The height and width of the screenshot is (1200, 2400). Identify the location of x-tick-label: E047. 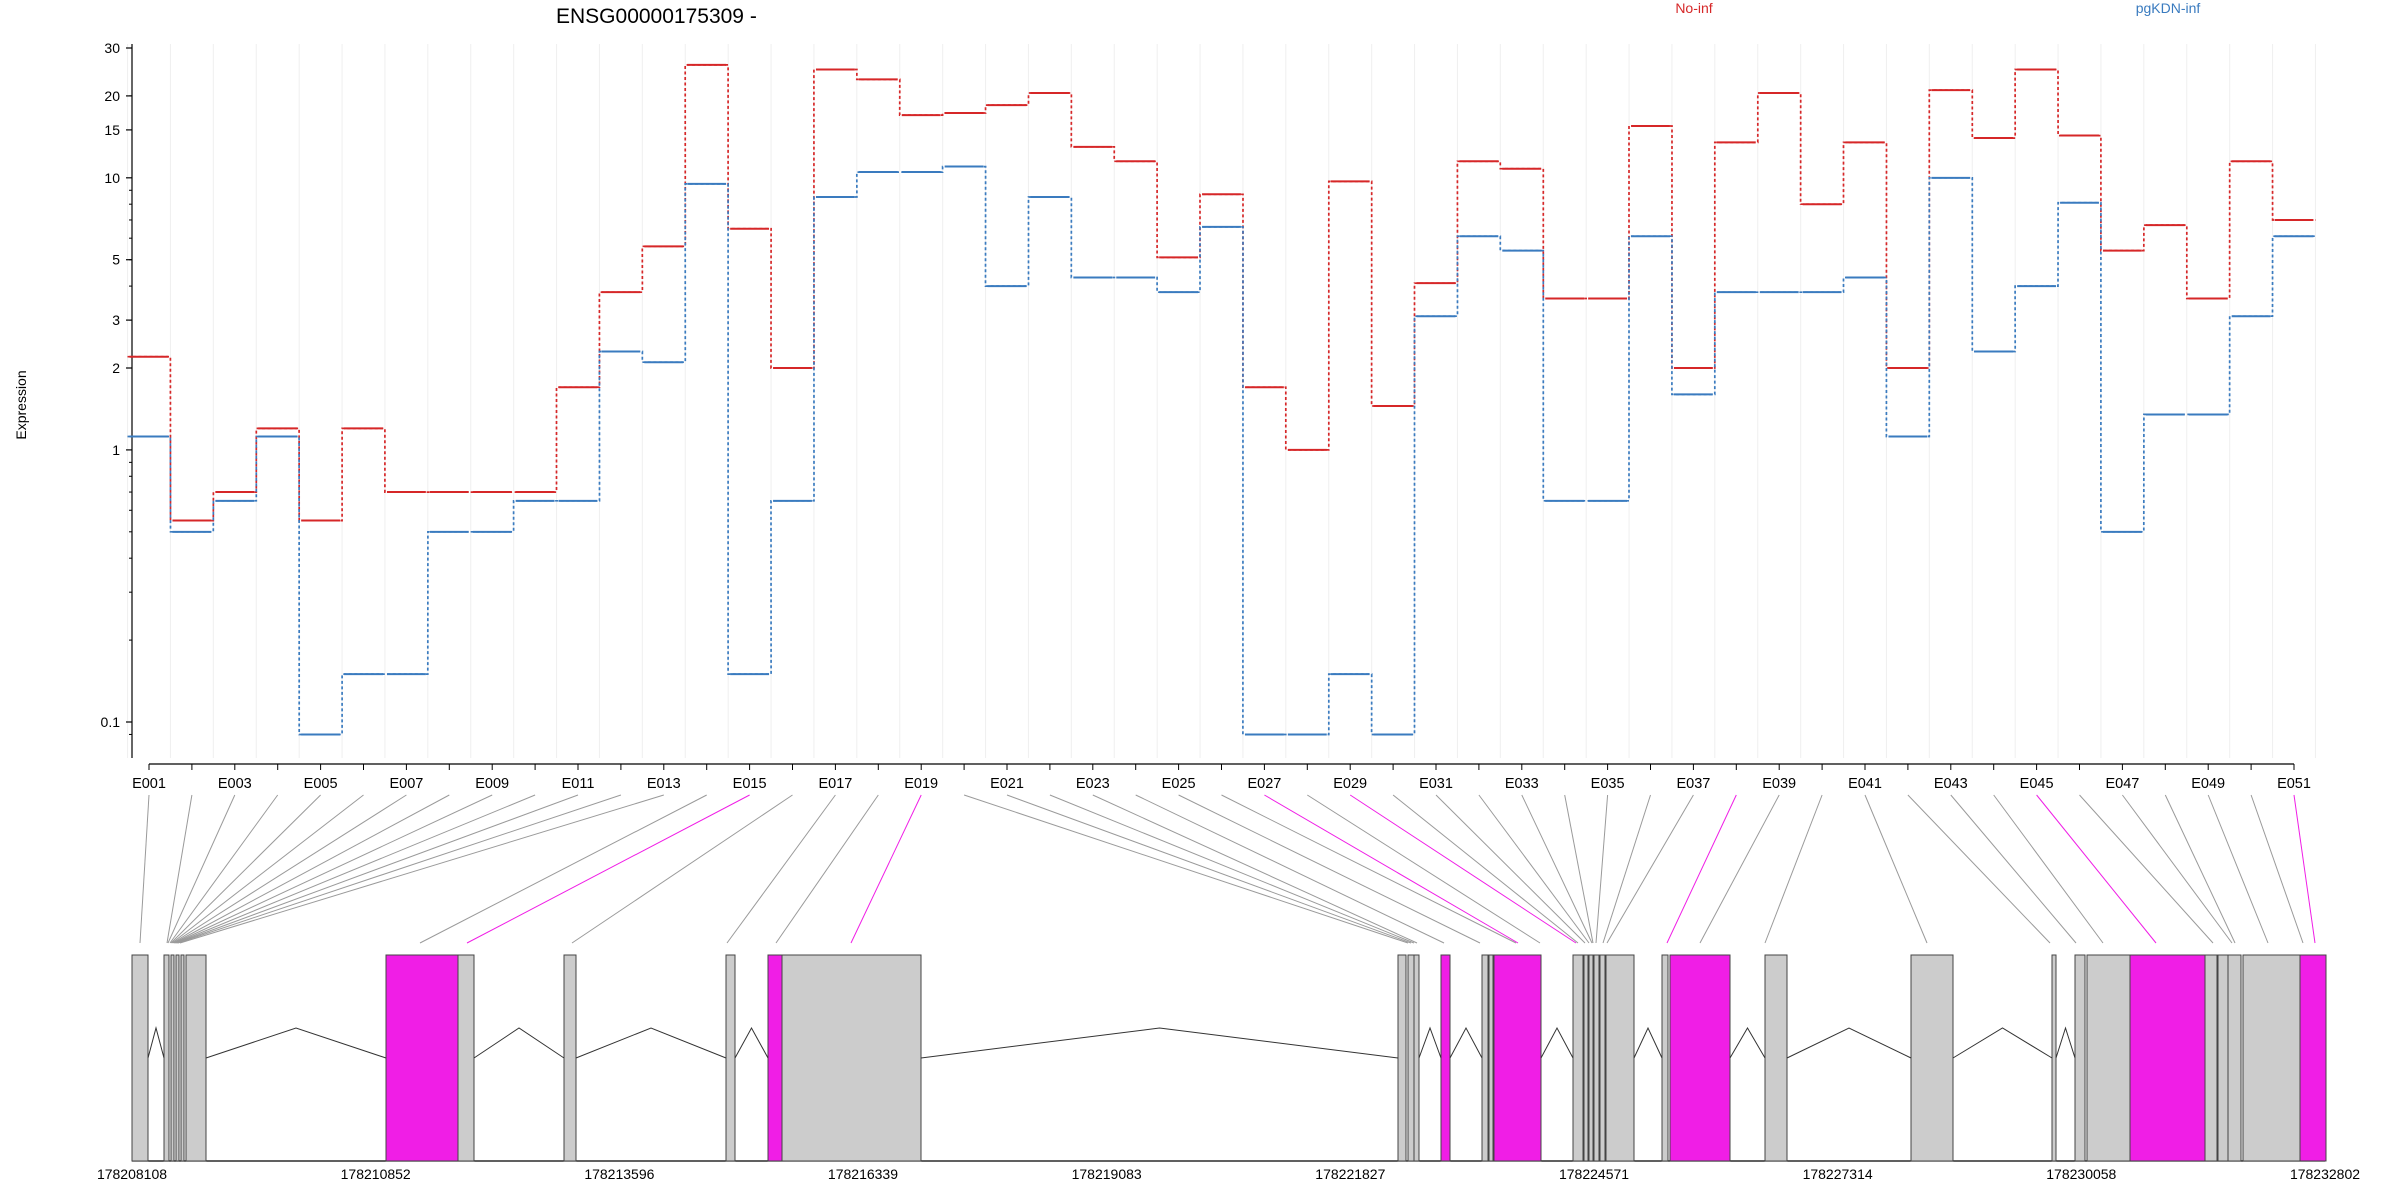
(2122, 784).